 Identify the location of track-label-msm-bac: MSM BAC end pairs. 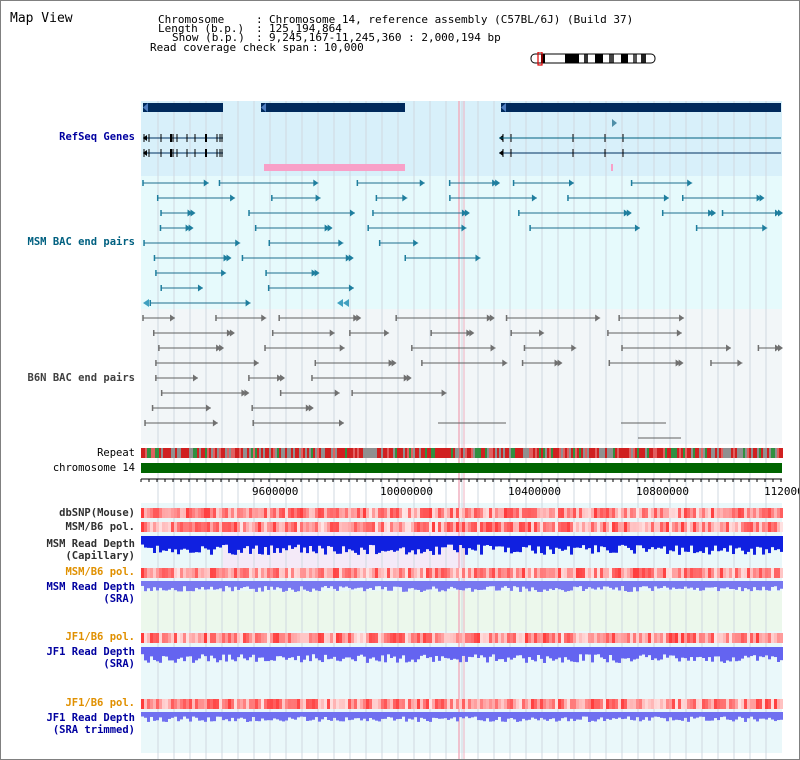
(81, 242).